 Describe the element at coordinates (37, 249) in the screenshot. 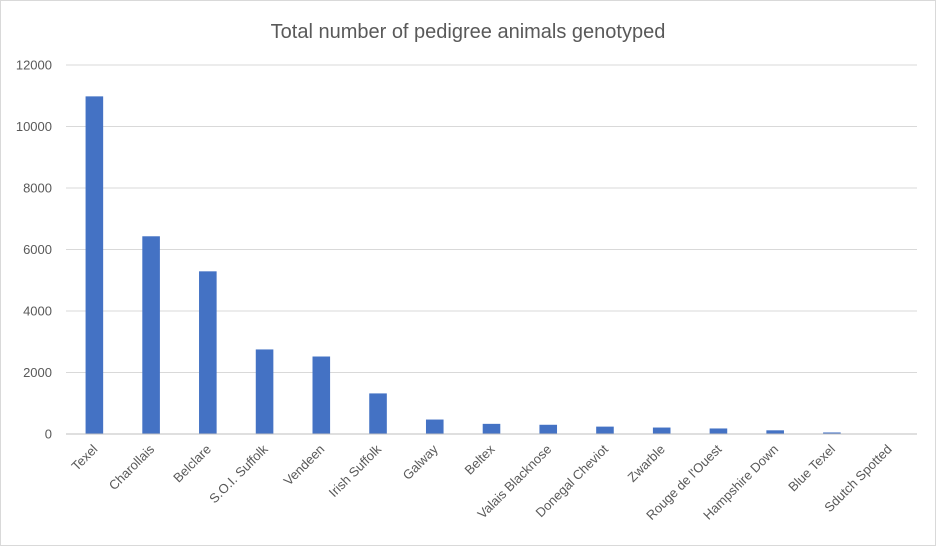

I see `y-tick-label: 6000` at that location.